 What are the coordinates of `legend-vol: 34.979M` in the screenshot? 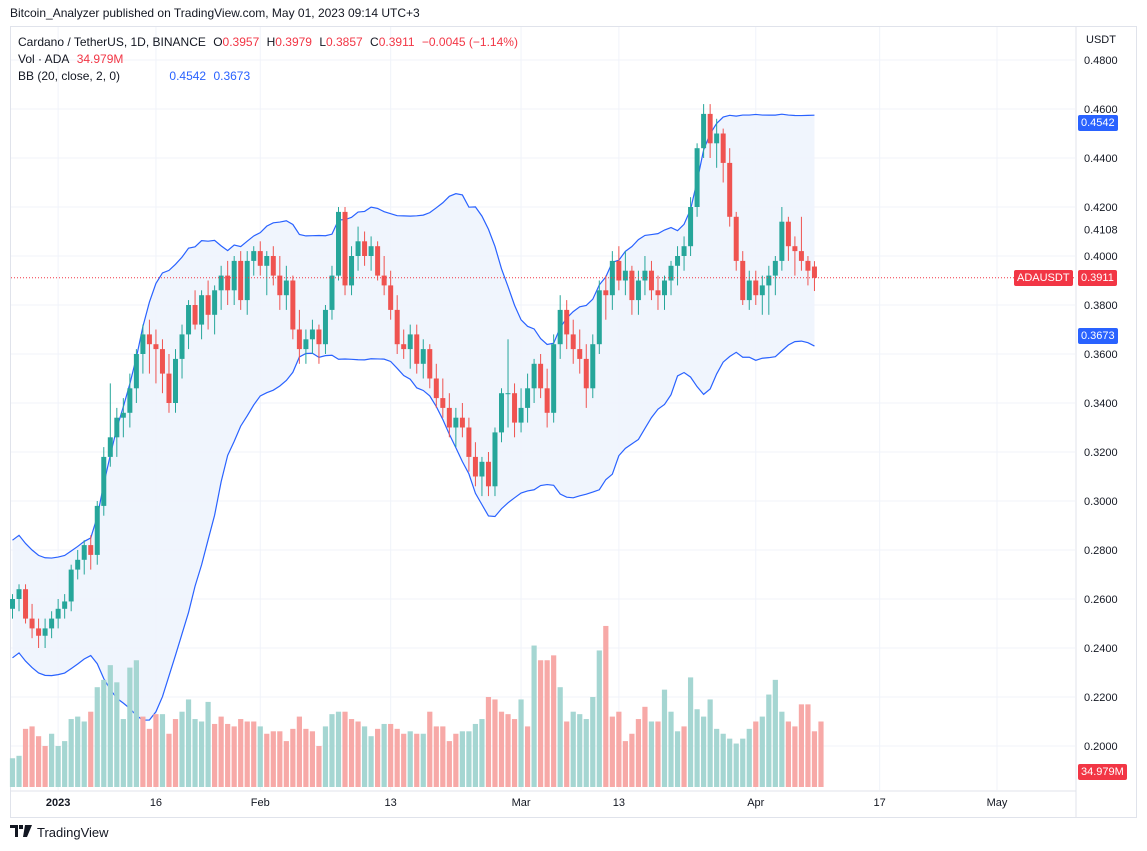 It's located at (100, 59).